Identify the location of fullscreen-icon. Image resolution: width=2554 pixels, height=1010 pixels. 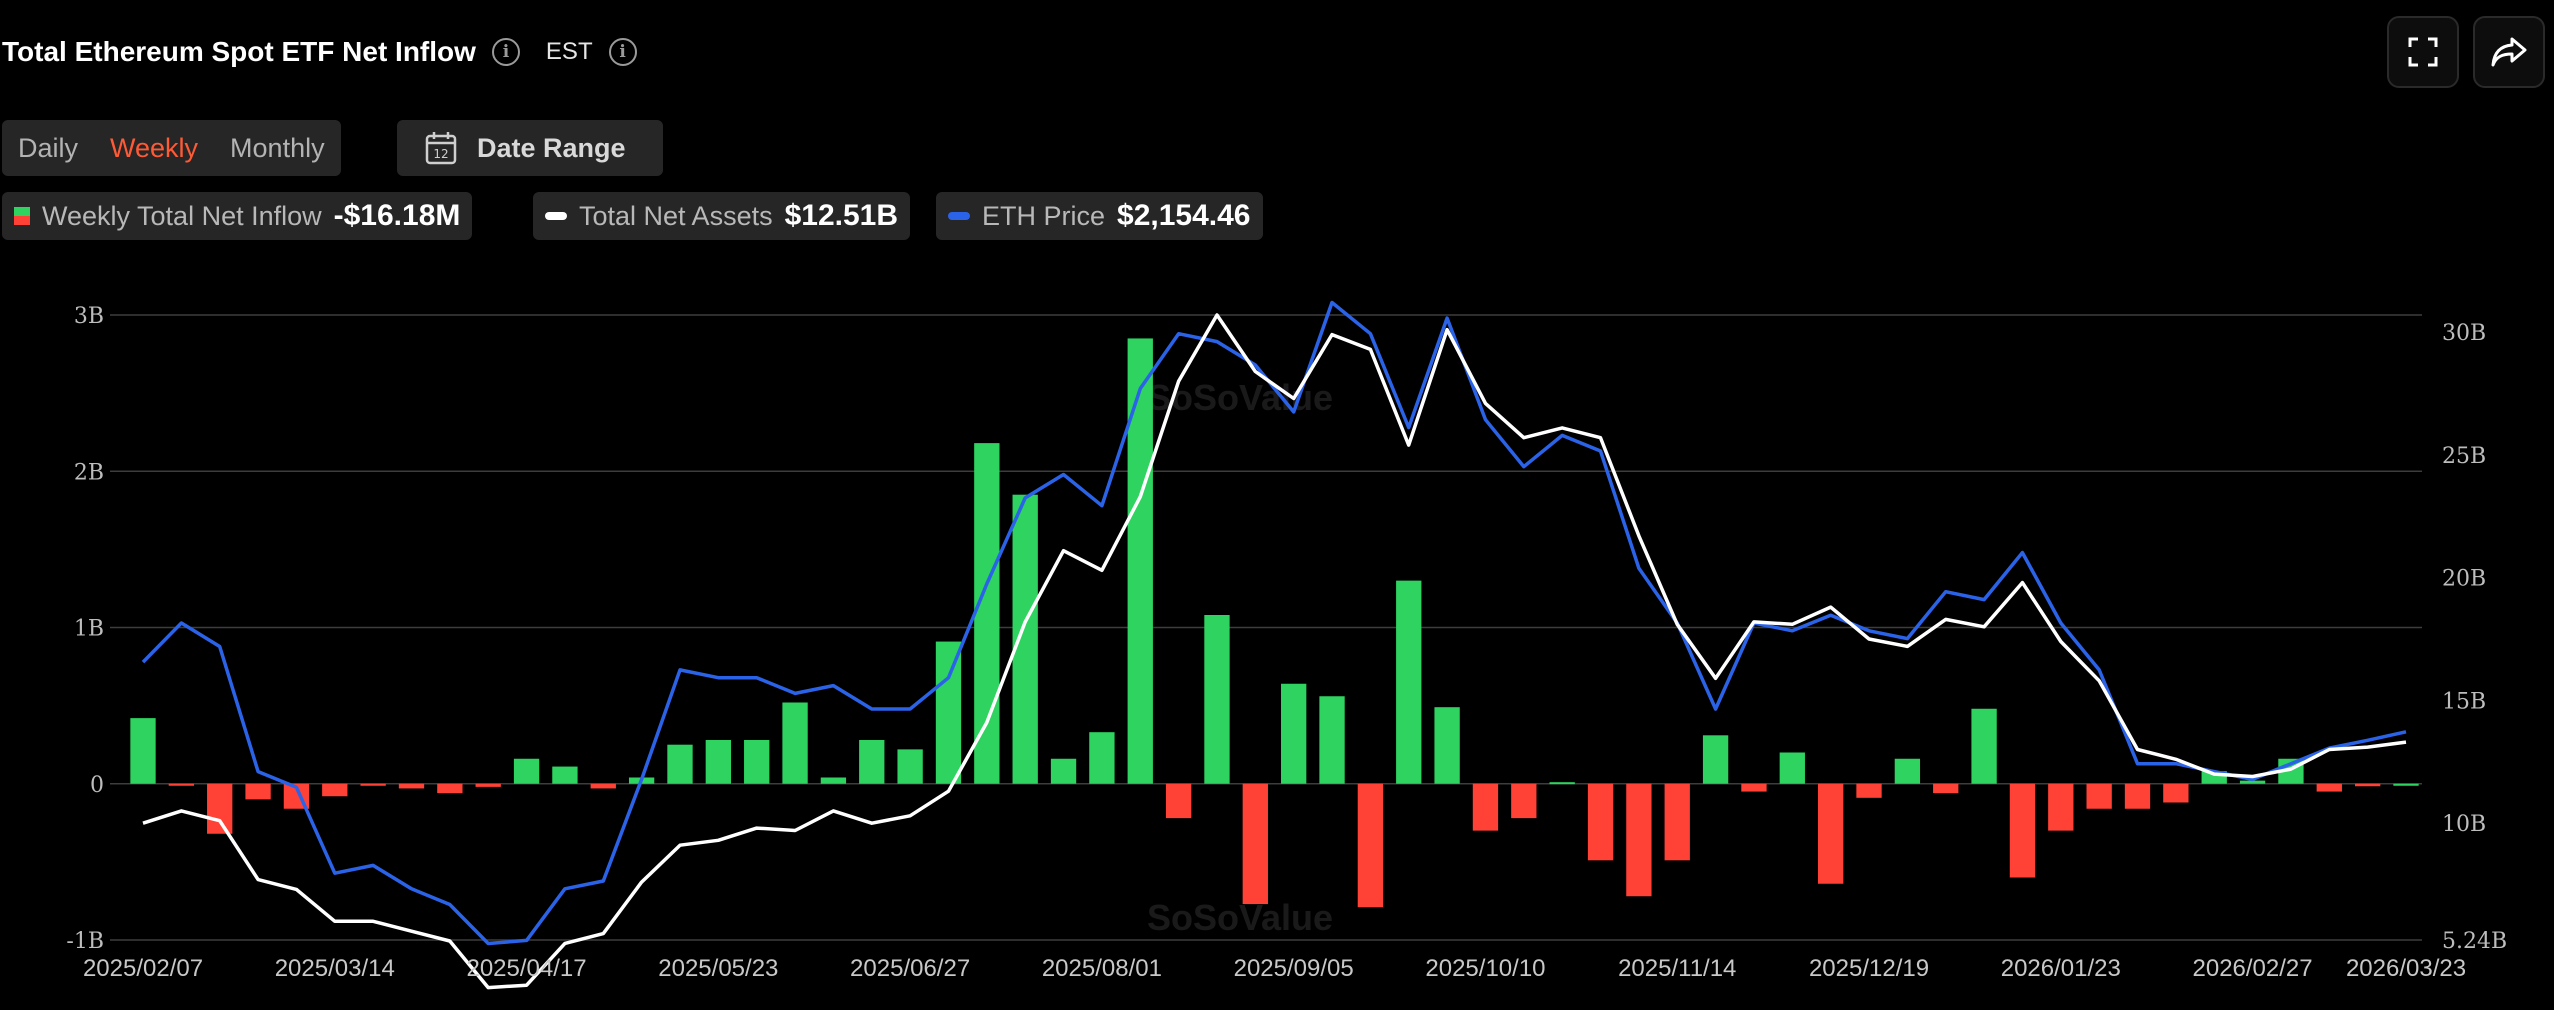
(2423, 52).